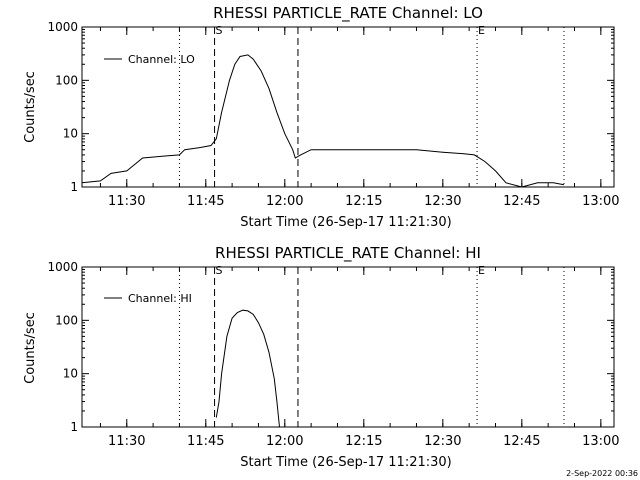 The image size is (640, 480). I want to click on x-tick-label-lo: 11:45, so click(205, 201).